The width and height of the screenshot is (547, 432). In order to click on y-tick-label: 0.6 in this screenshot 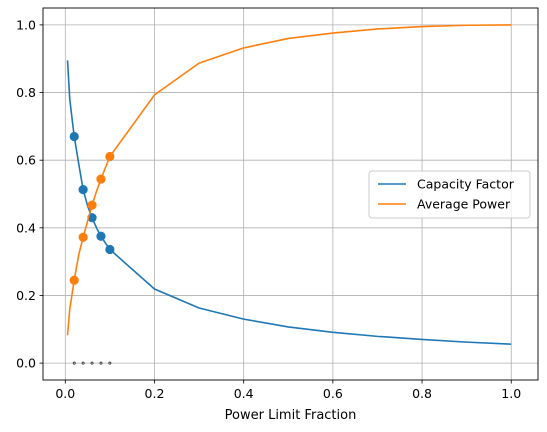, I will do `click(26, 160)`.